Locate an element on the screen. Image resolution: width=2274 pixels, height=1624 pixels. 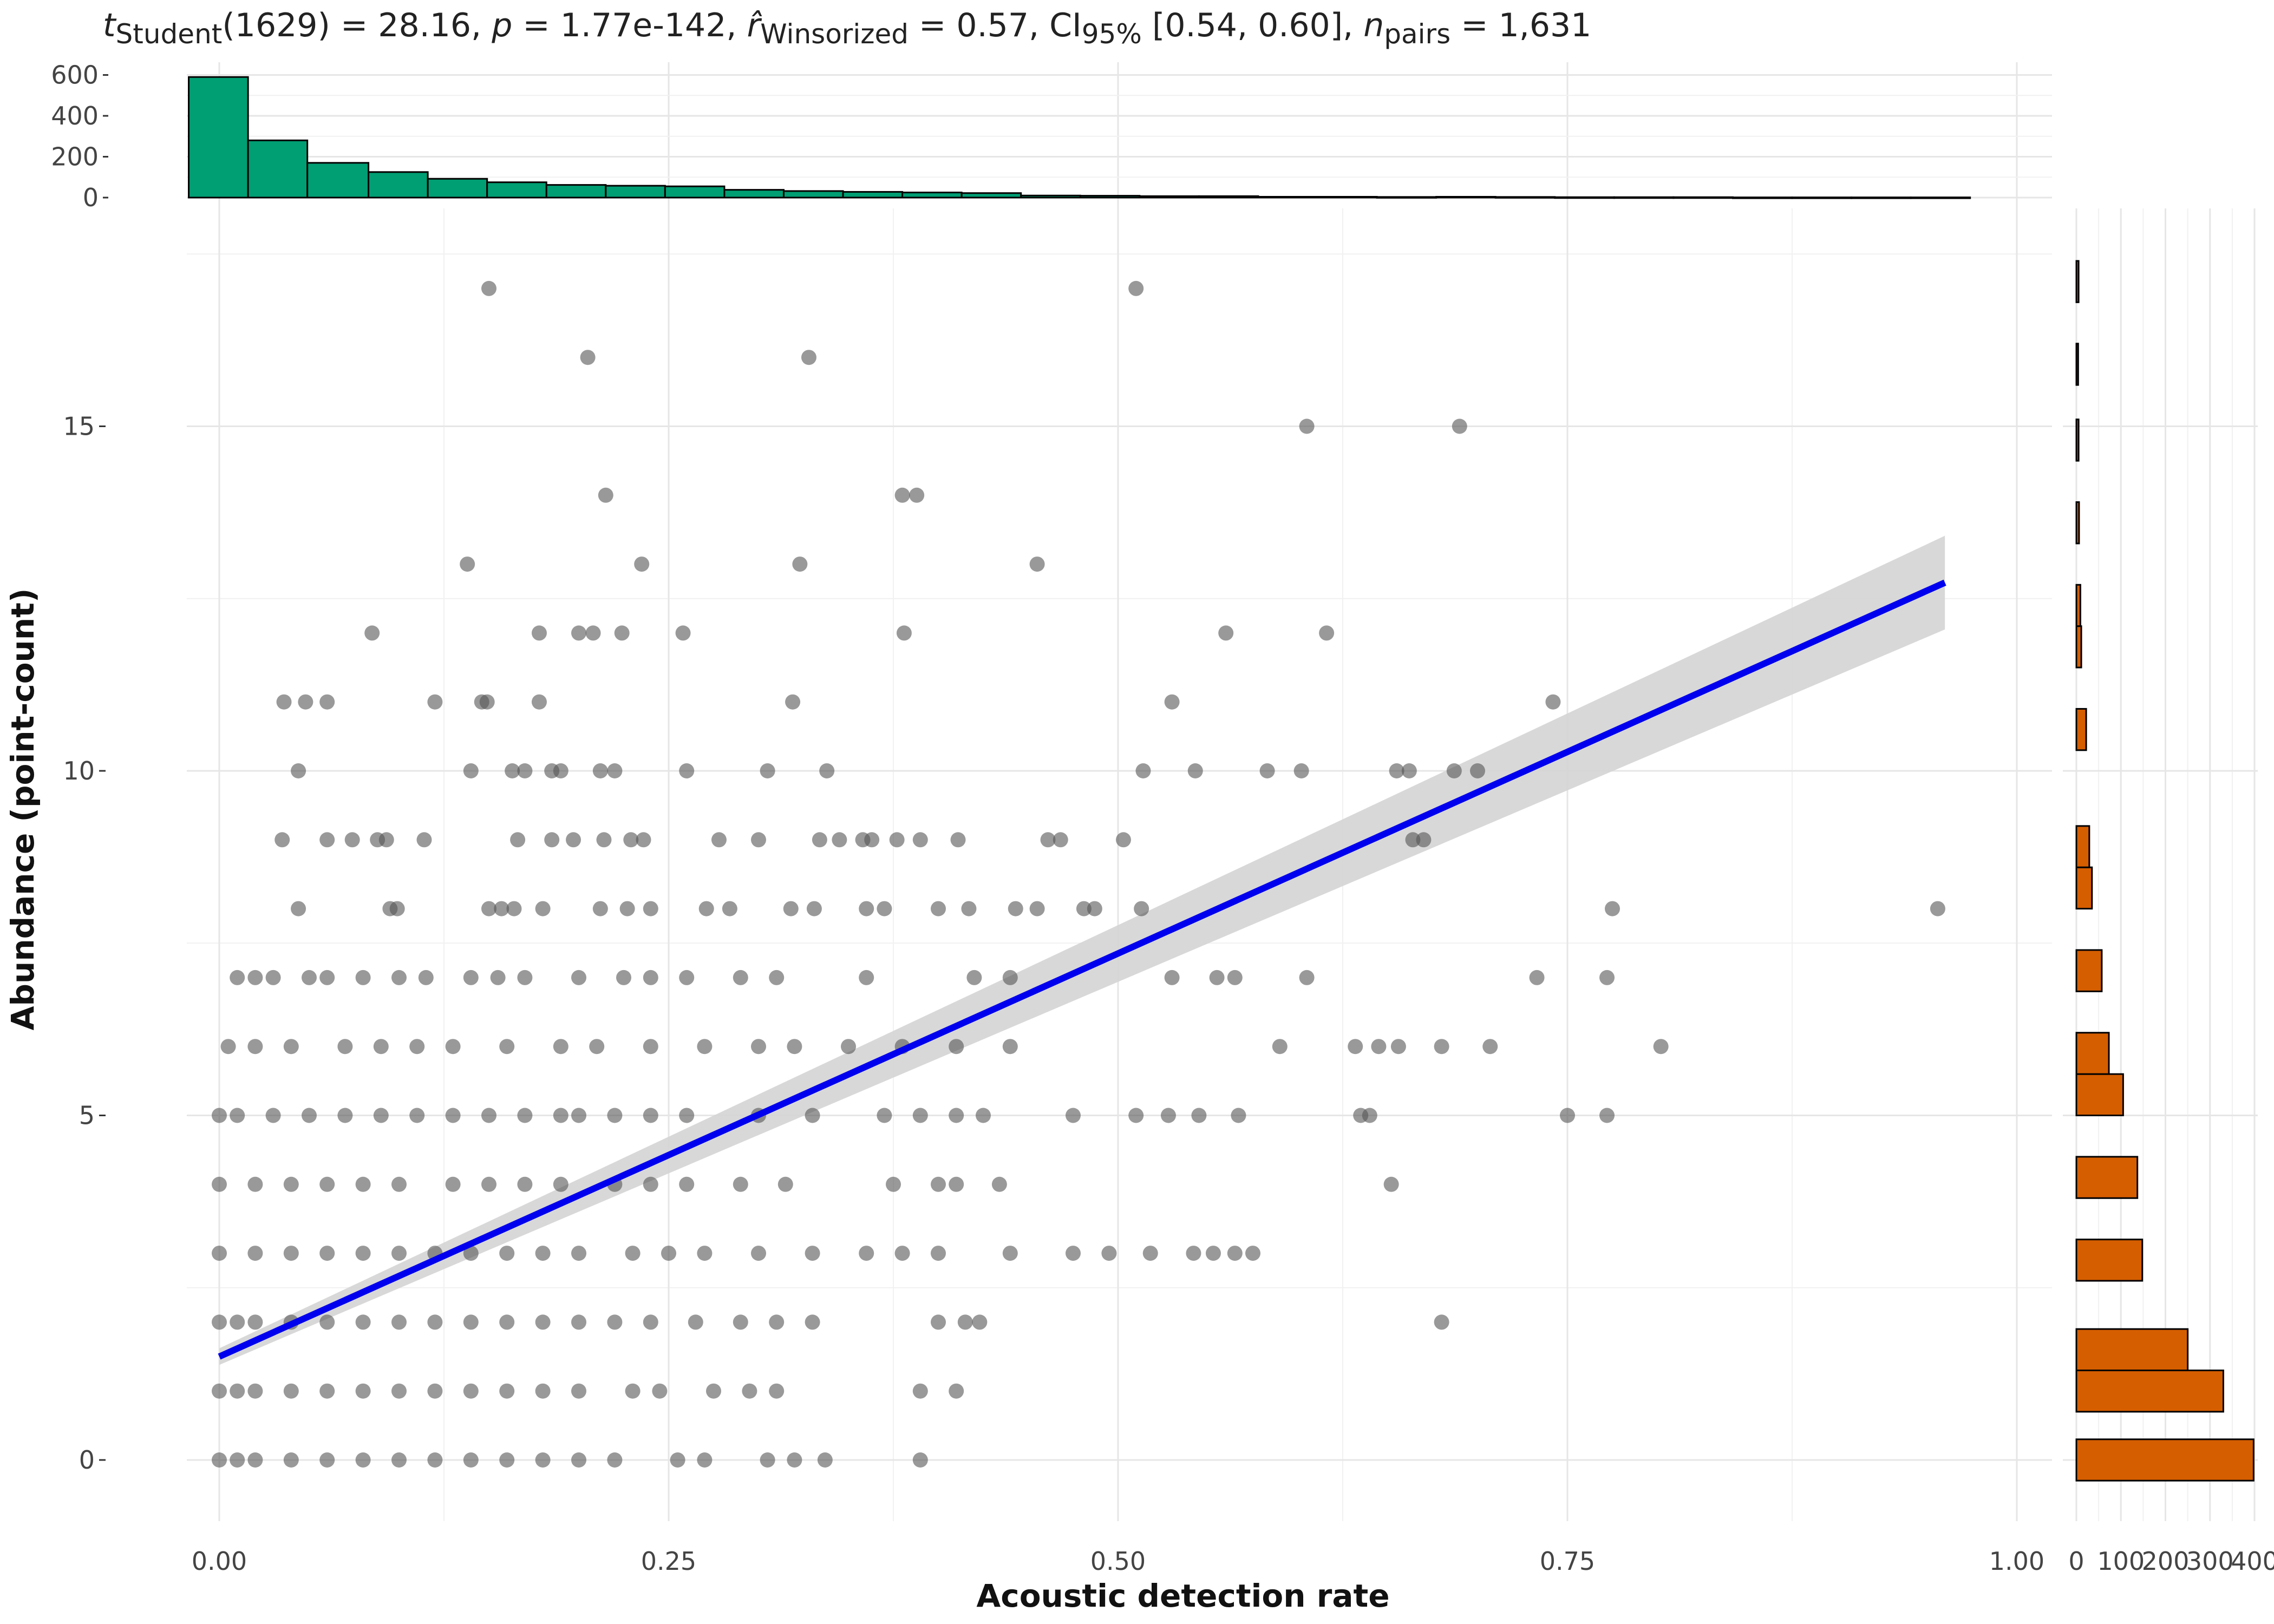
x-tick-label: 1.00 is located at coordinates (2017, 1561).